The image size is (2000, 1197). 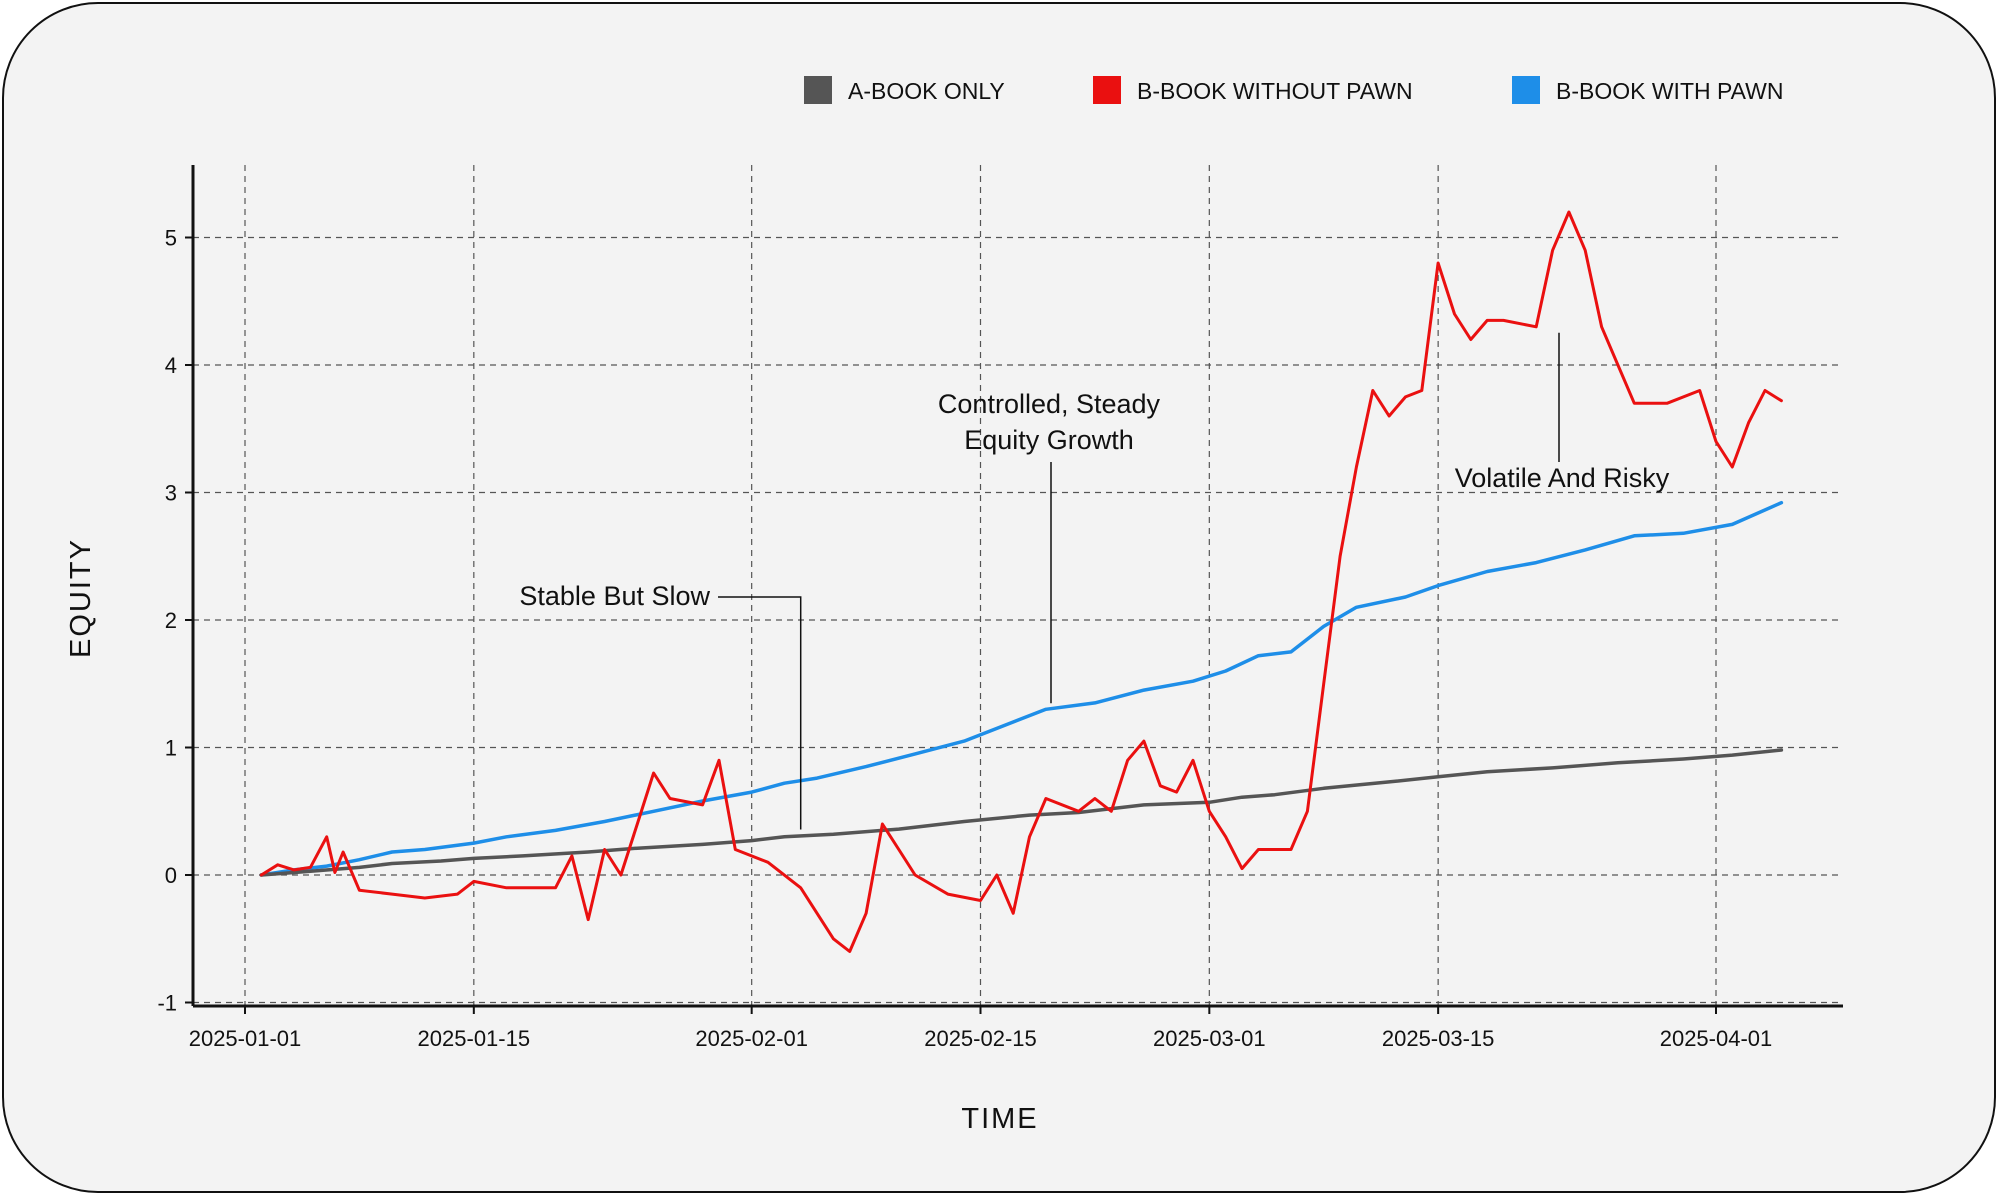 I want to click on y-tick-label-5: 4, so click(x=171, y=365).